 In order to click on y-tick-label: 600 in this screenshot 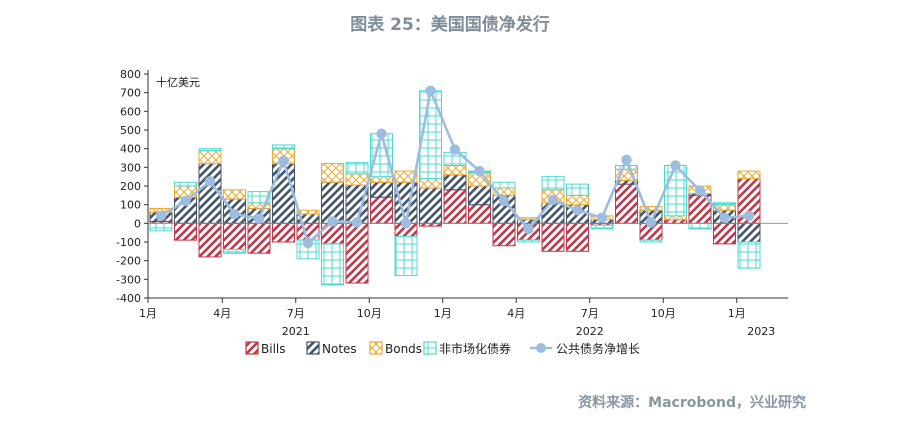, I will do `click(130, 111)`.